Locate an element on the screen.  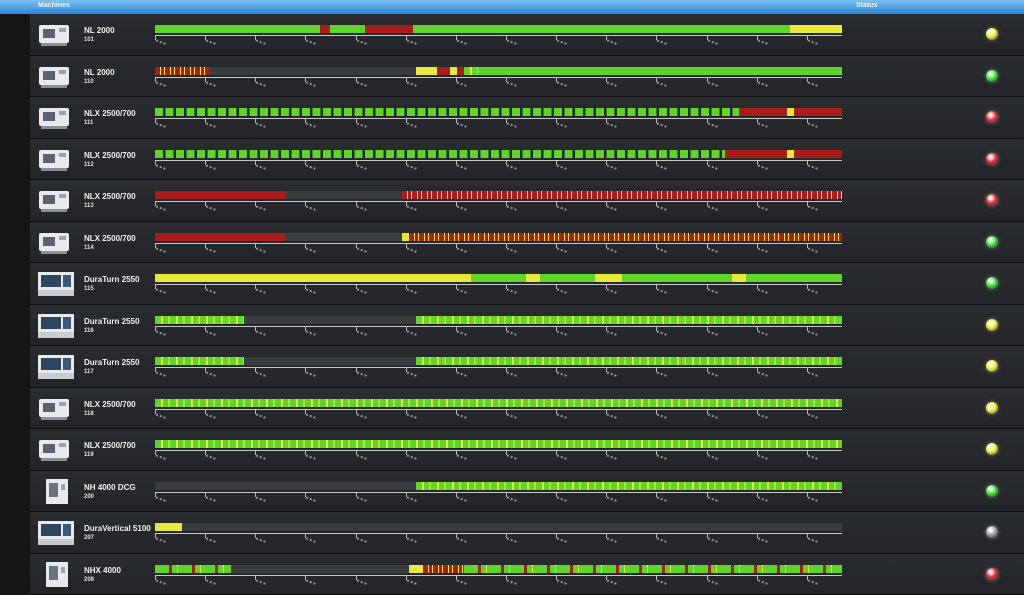
machine-row: DuraTurn 2550 116 is located at coordinates (527, 325).